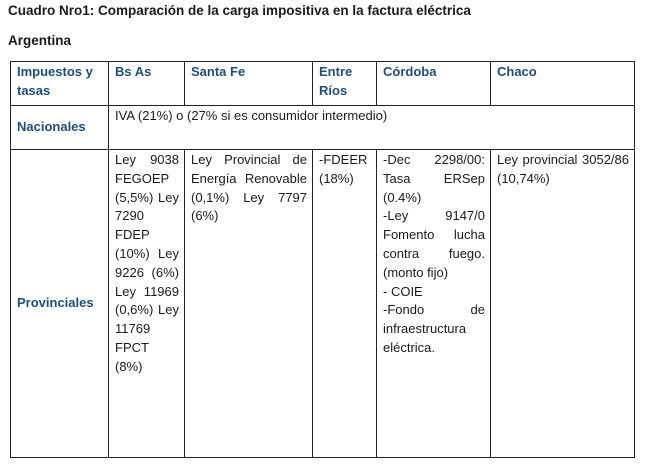 The image size is (645, 468). I want to click on header-cordoba: Córdoba, so click(433, 83).